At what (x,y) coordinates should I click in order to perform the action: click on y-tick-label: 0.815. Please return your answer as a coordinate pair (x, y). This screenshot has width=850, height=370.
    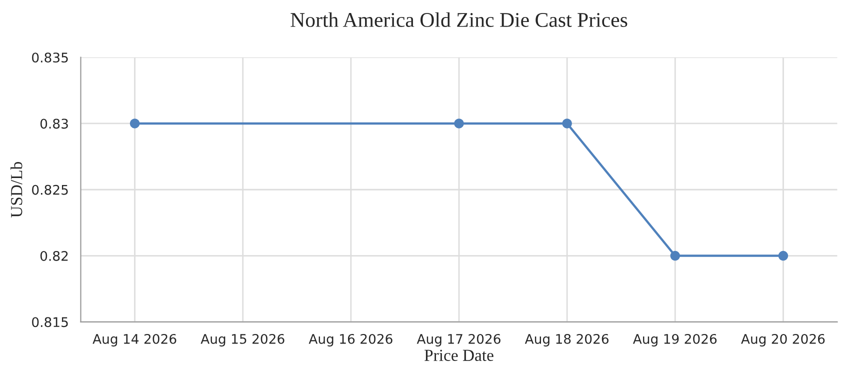
    Looking at the image, I should click on (50, 322).